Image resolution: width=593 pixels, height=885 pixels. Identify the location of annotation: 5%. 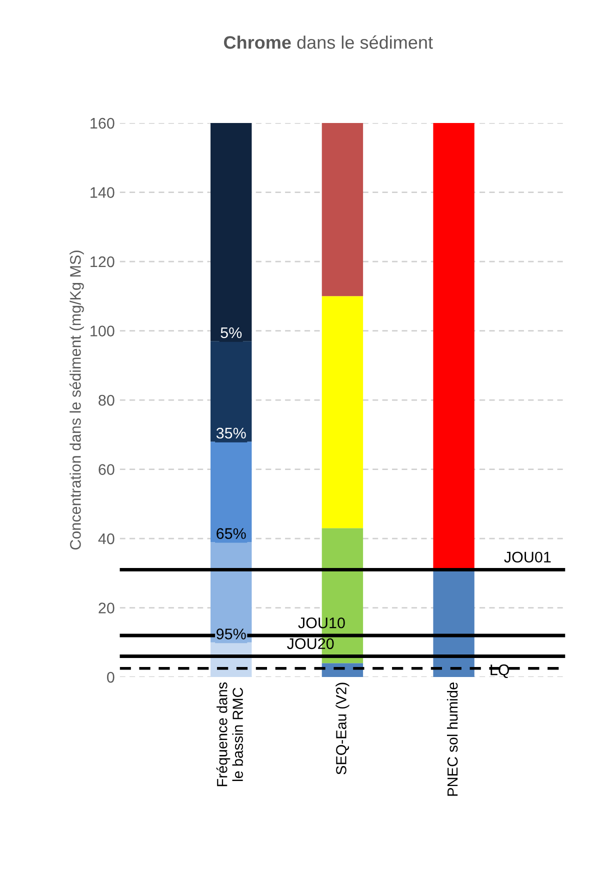
(231, 332).